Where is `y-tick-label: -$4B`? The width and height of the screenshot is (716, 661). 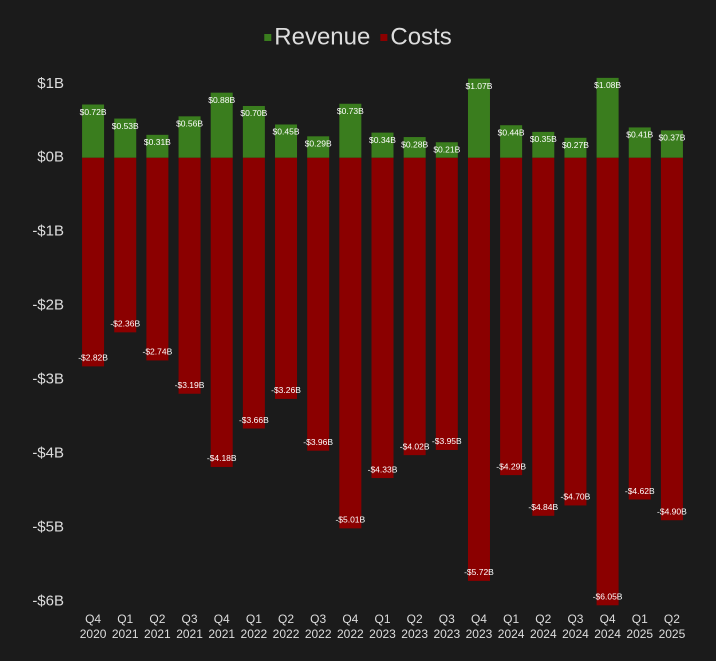 y-tick-label: -$4B is located at coordinates (48, 453).